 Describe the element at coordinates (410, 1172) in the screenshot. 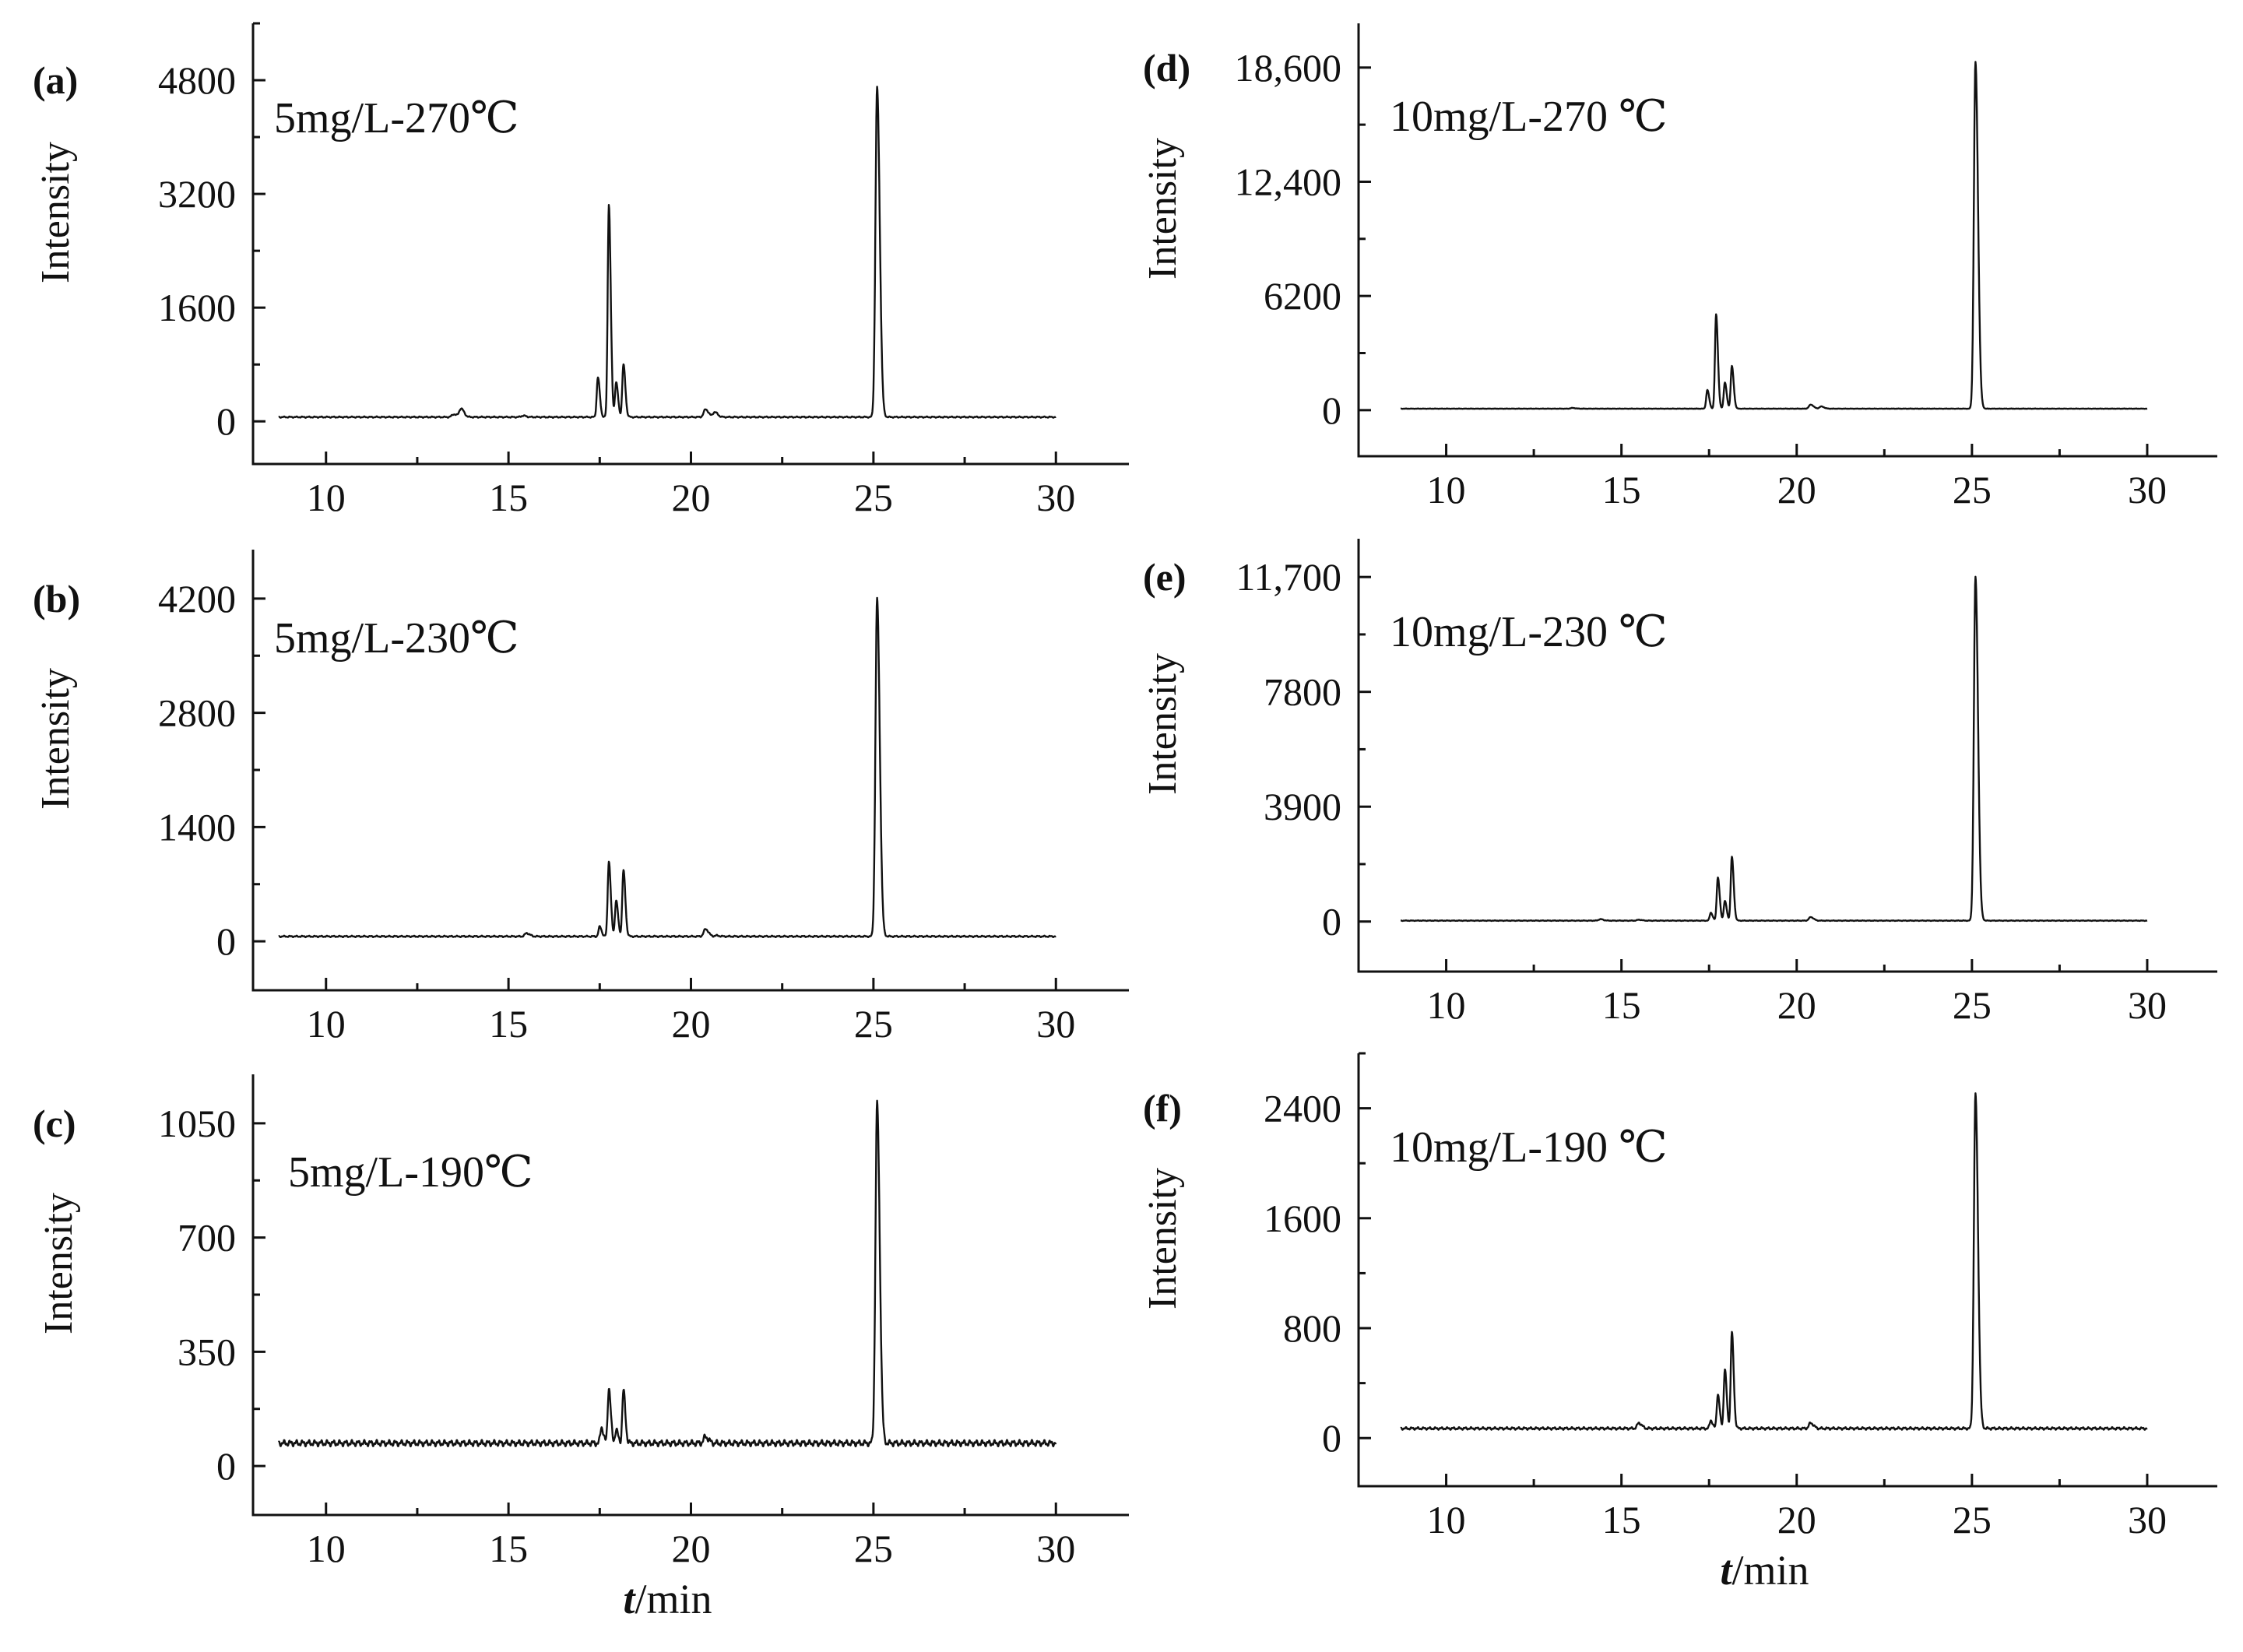

I see `panel-annotation: 5mg/L-190℃` at that location.